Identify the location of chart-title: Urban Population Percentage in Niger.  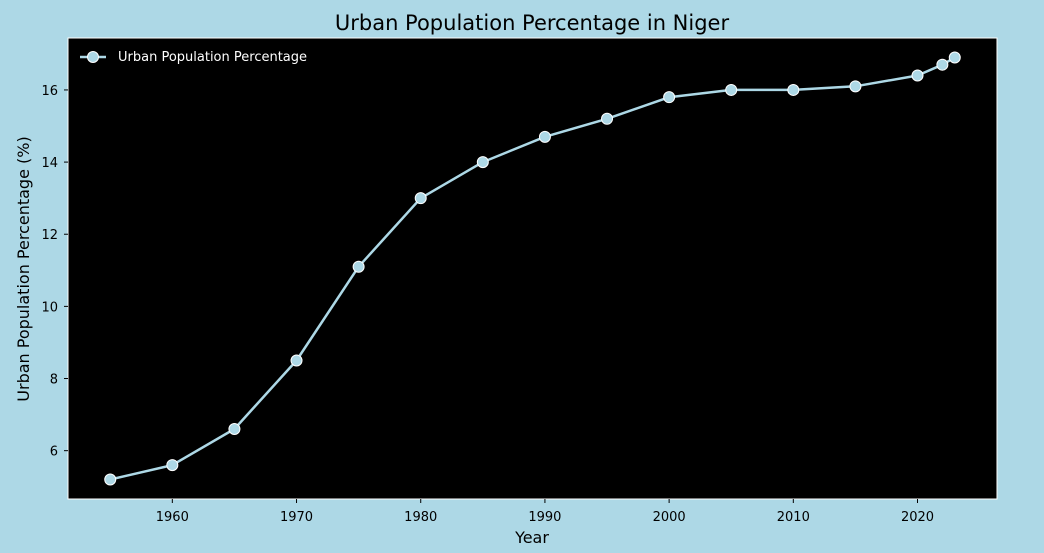
(532, 23).